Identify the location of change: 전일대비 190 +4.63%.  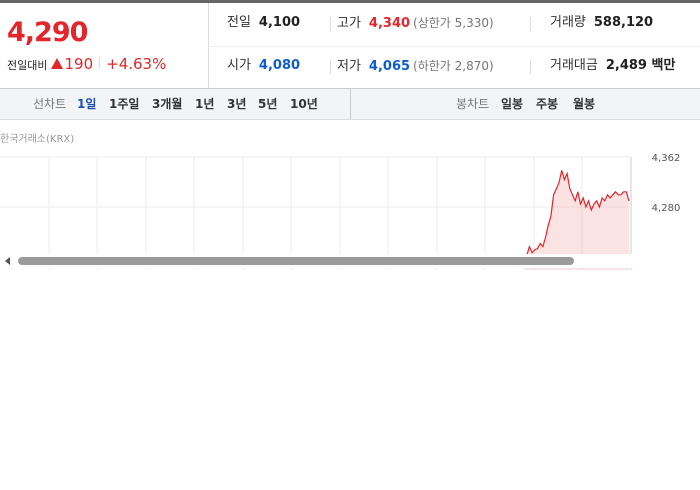
(86, 64).